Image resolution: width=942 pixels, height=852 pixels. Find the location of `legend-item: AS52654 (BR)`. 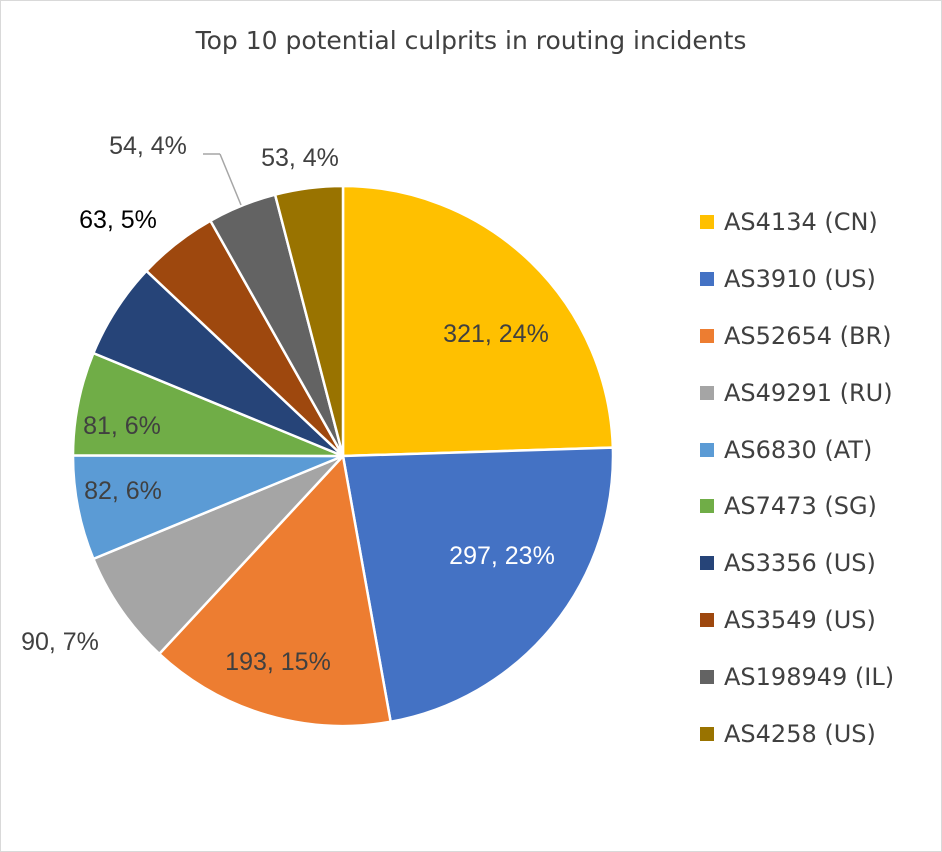

legend-item: AS52654 (BR) is located at coordinates (797, 336).